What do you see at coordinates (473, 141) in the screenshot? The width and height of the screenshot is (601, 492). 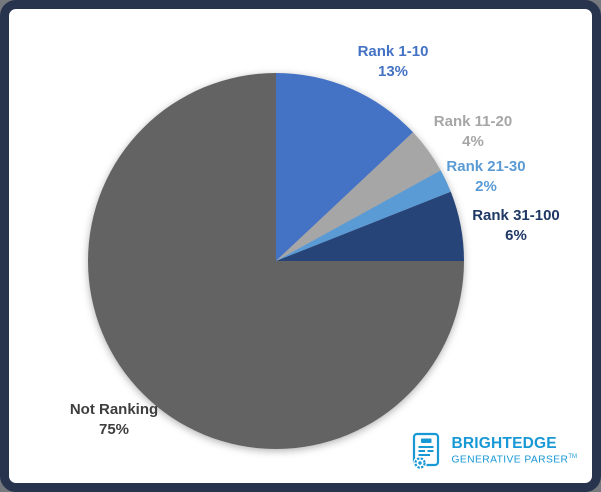 I see `slice-pct-text: 4%` at bounding box center [473, 141].